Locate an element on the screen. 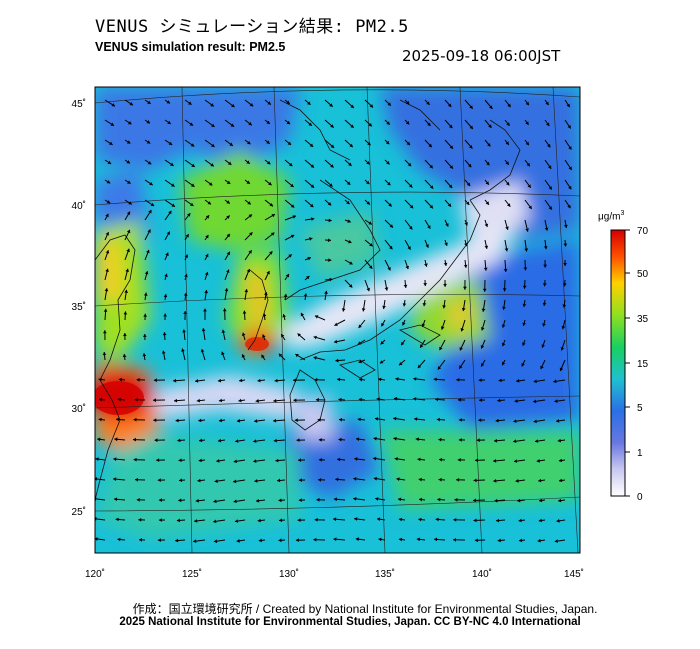 This screenshot has height=649, width=700. lat-label: 45˚ is located at coordinates (79, 104).